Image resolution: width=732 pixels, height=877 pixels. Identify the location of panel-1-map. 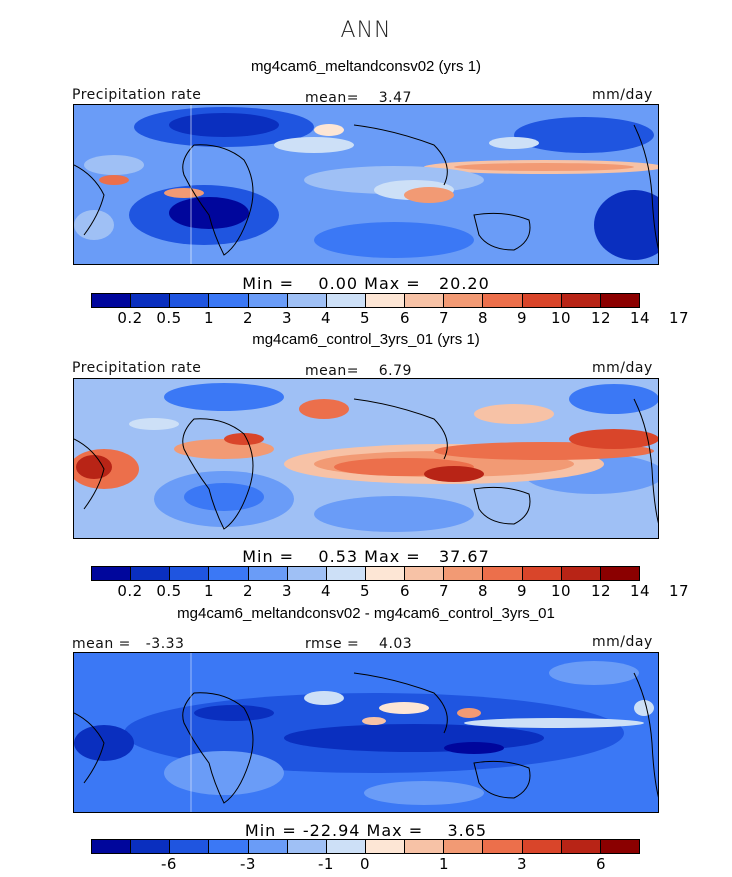
(366, 184).